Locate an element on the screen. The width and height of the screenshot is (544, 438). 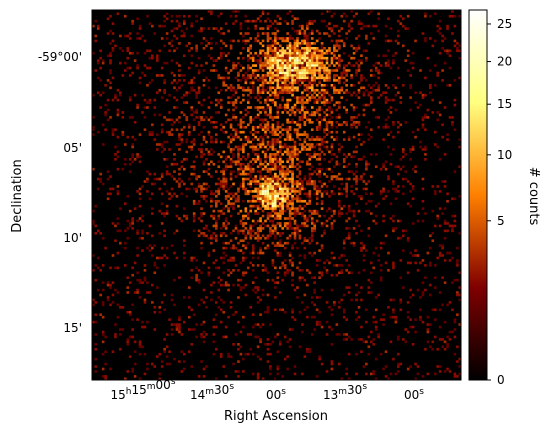
colorbar-tick-label: 5 is located at coordinates (501, 221).